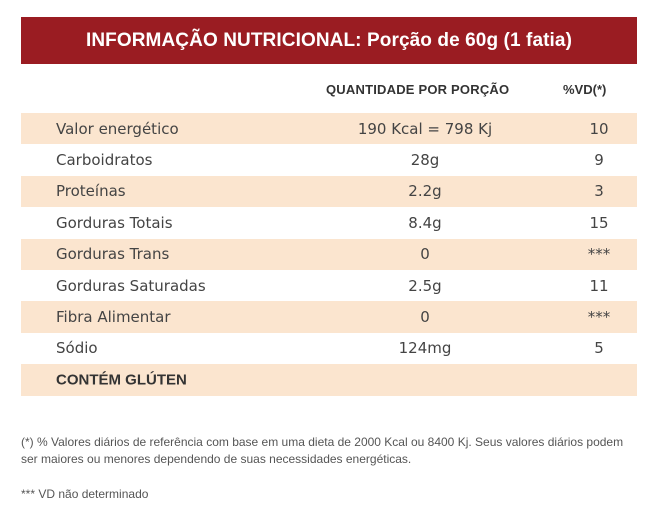  Describe the element at coordinates (329, 191) in the screenshot. I see `table-row: Proteínas 2.2g 3` at that location.